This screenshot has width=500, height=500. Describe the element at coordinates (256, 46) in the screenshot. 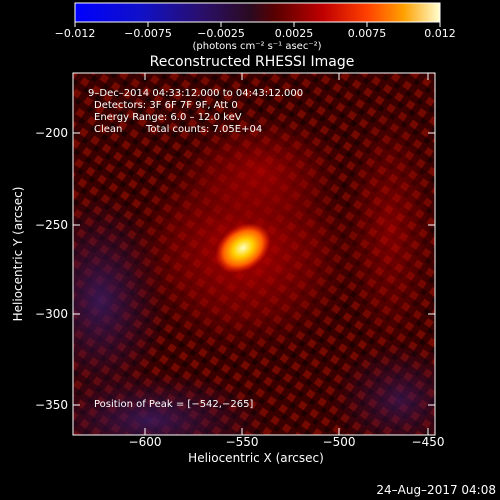

I see `colorbar-unit-label: (photons cm⁻² s⁻¹ asec⁻²)` at that location.